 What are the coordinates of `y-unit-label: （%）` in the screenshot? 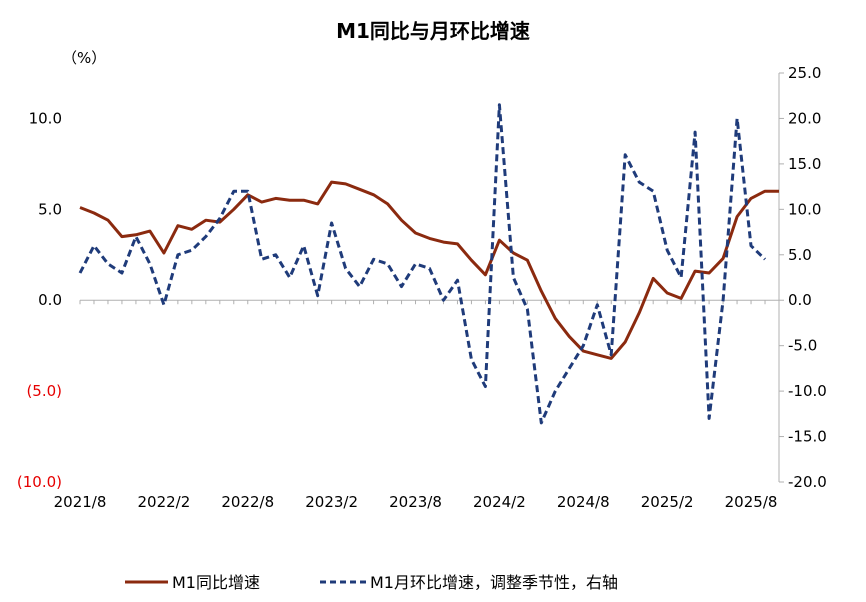 It's located at (84, 58).